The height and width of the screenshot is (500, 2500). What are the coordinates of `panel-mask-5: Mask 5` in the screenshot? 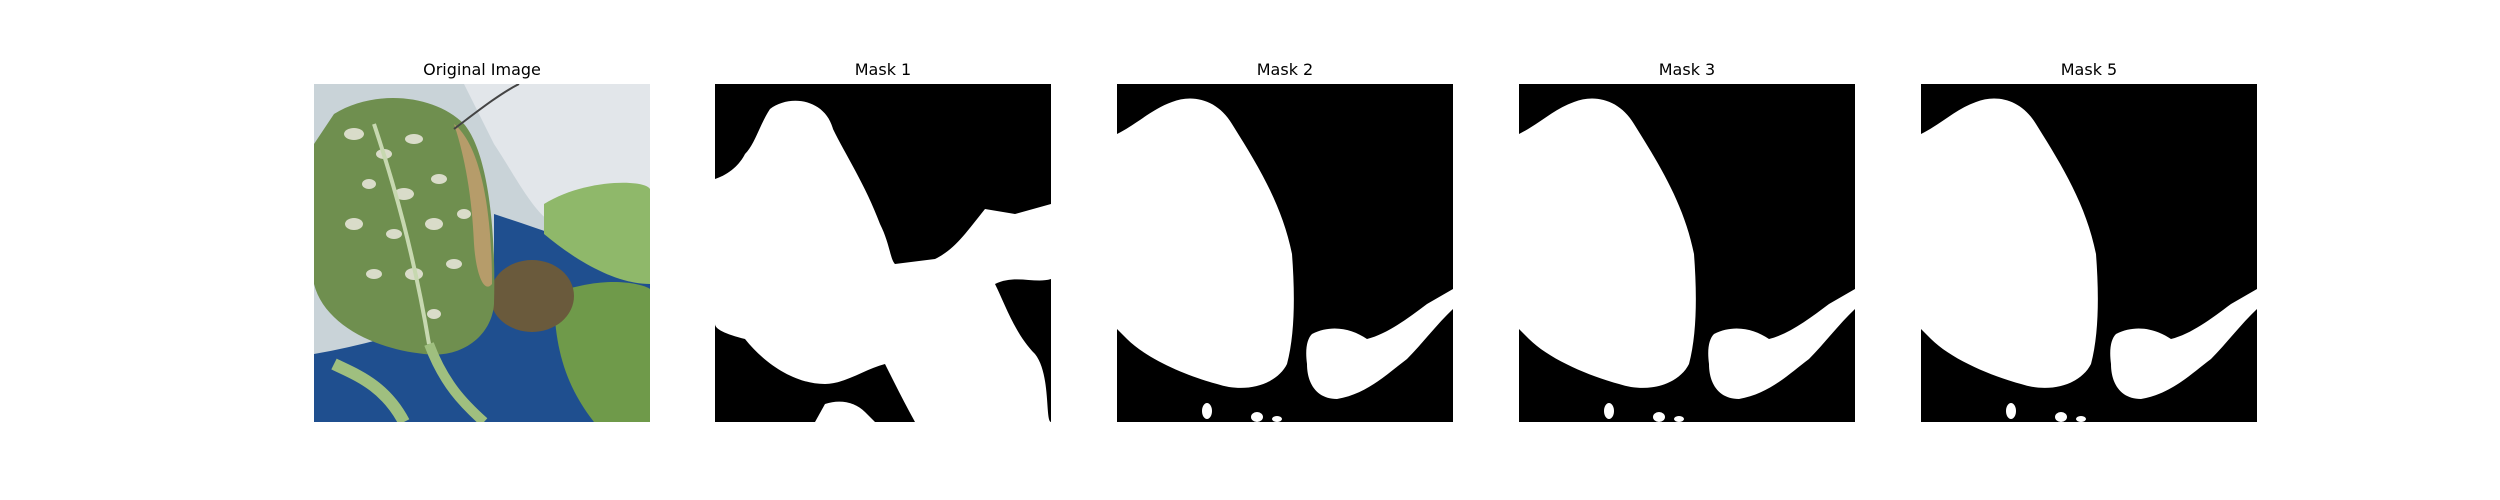 It's located at (2089, 250).